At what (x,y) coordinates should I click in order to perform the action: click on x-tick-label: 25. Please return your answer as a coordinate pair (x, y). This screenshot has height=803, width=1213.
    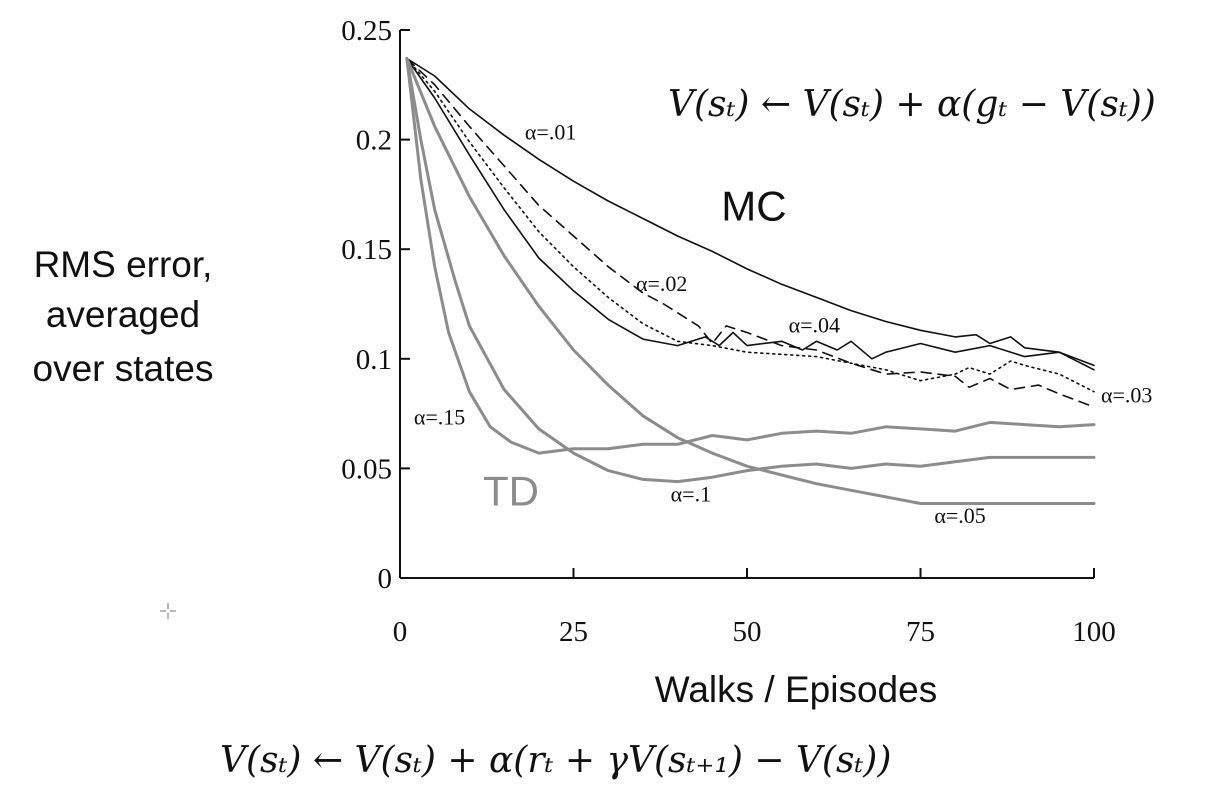
    Looking at the image, I should click on (573, 632).